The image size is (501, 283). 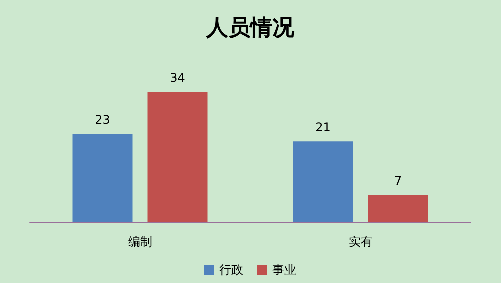 I want to click on data-label: 23, so click(x=102, y=120).